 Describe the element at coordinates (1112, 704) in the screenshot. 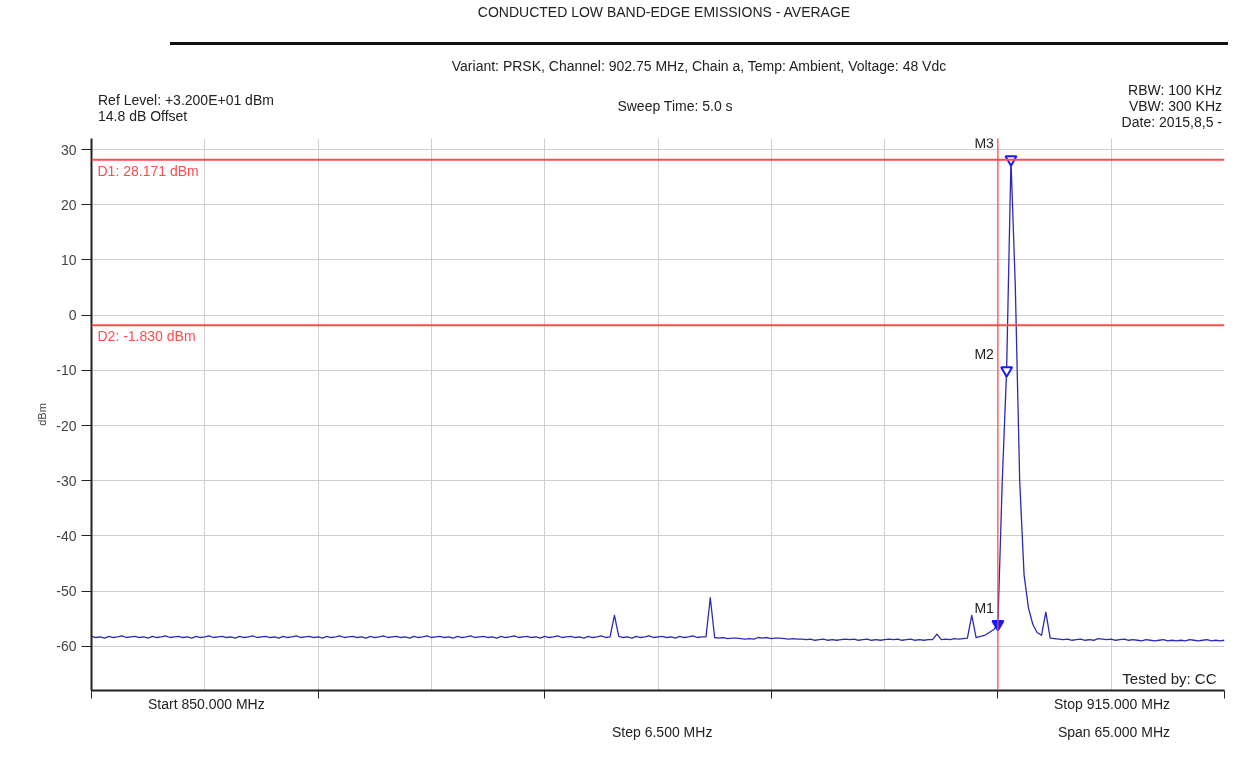

I see `text: Stop 915.000 MHz` at that location.